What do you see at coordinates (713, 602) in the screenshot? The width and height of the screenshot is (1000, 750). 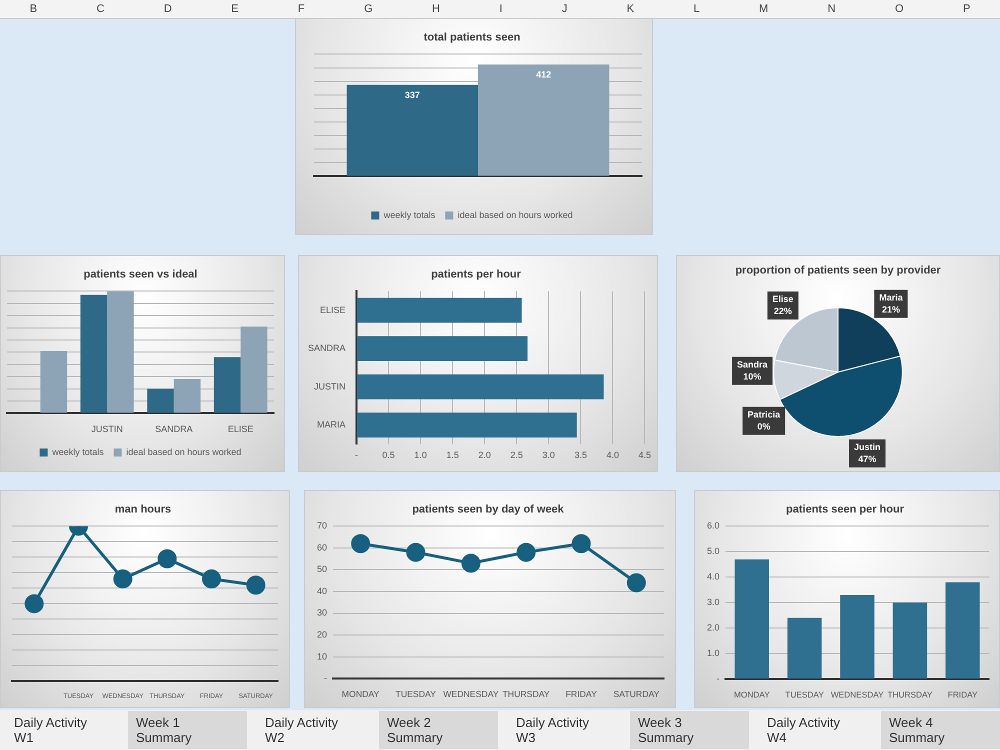 I see `y-tick-label: 3.0` at bounding box center [713, 602].